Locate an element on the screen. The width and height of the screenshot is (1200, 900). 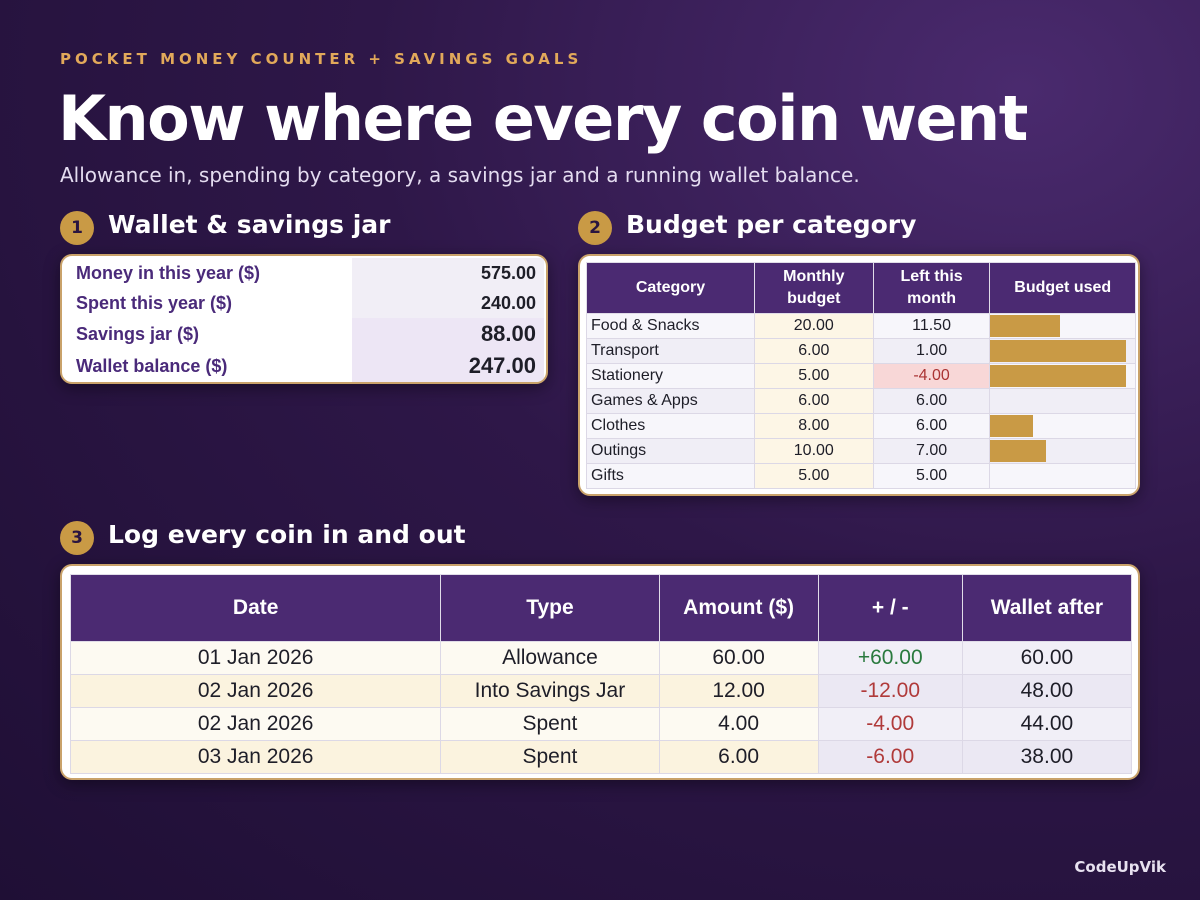
amount: 6.00 is located at coordinates (738, 757).